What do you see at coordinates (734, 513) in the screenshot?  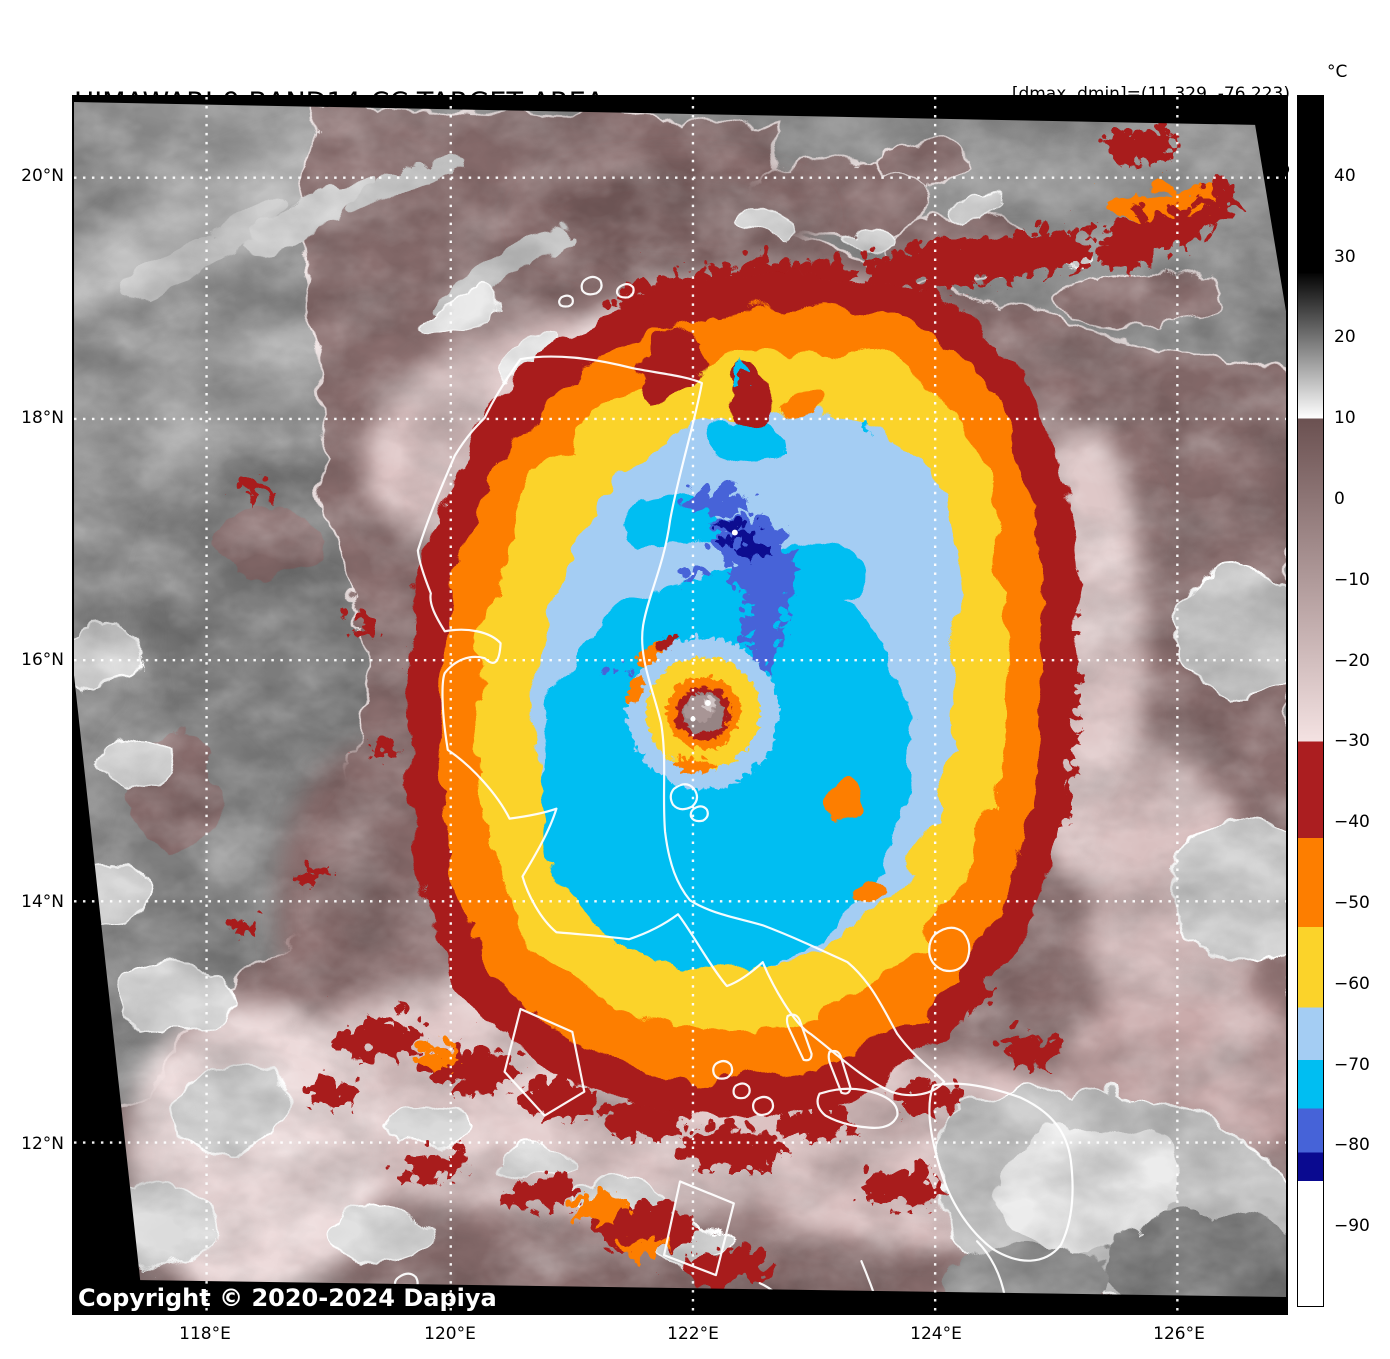 I see `overshoot-cold-spots` at bounding box center [734, 513].